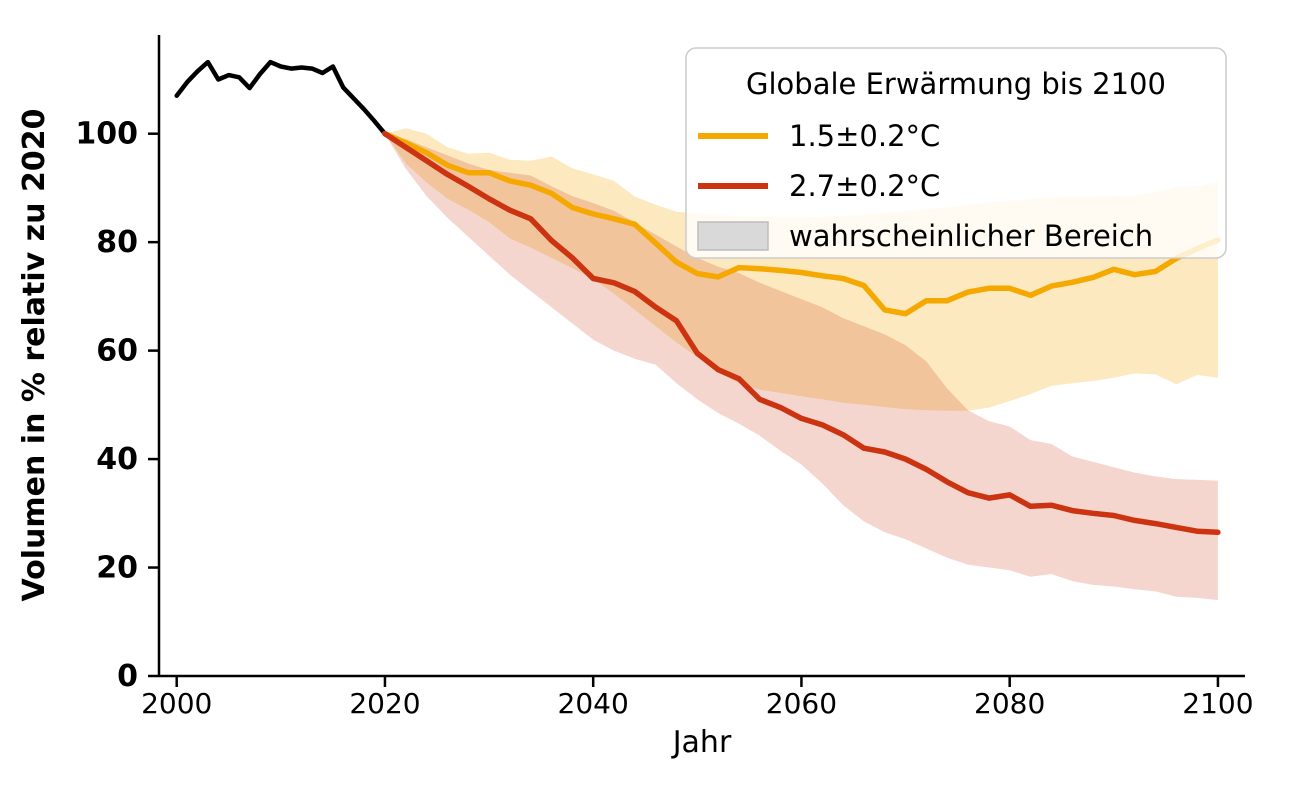 This screenshot has width=1300, height=800. Describe the element at coordinates (864, 186) in the screenshot. I see `legend-item-label-1: 2.7±0.2°C` at that location.